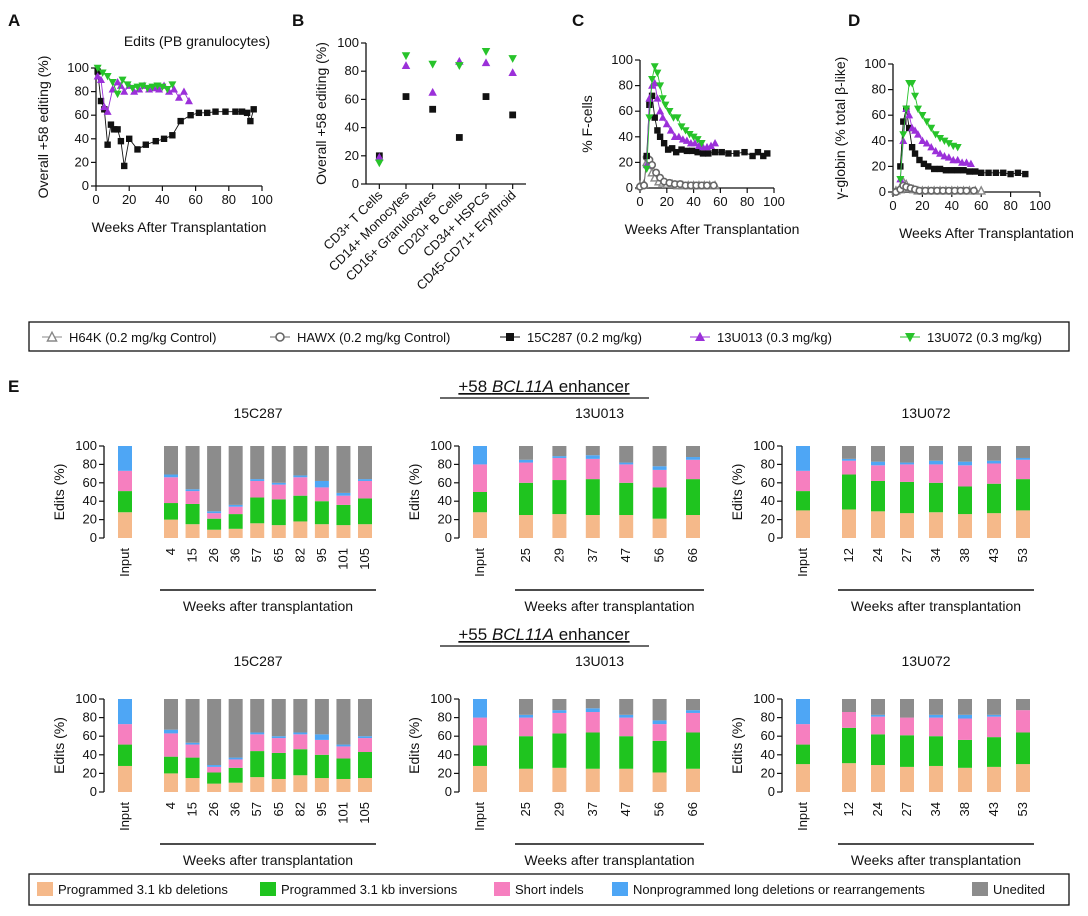  What do you see at coordinates (659, 555) in the screenshot?
I see `bar-category-label: 56` at bounding box center [659, 555].